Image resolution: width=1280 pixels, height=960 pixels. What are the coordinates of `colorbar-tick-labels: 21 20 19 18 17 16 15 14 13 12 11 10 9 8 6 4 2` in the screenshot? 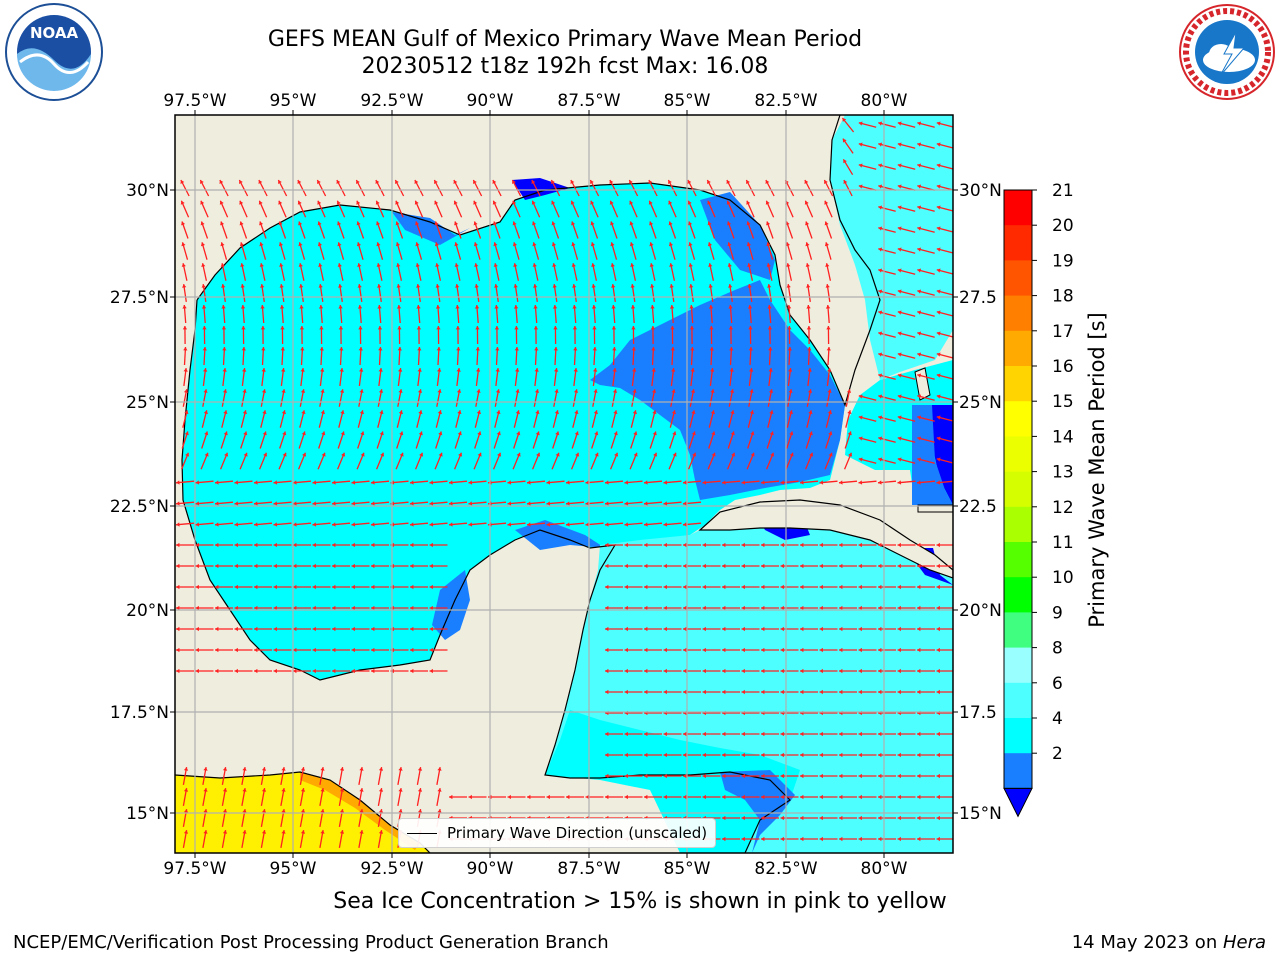 It's located at (1063, 472).